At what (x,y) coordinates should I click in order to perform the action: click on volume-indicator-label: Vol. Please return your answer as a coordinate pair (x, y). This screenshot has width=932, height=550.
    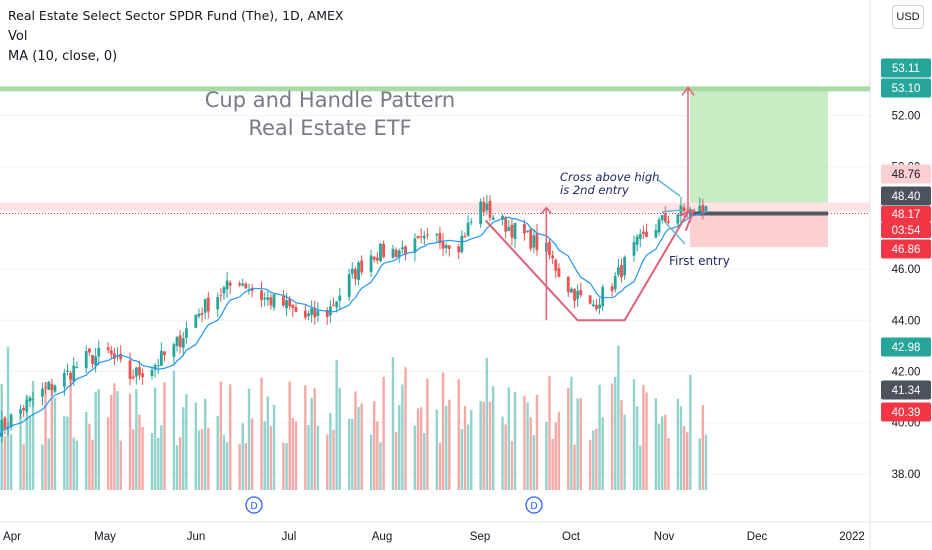
    Looking at the image, I should click on (18, 36).